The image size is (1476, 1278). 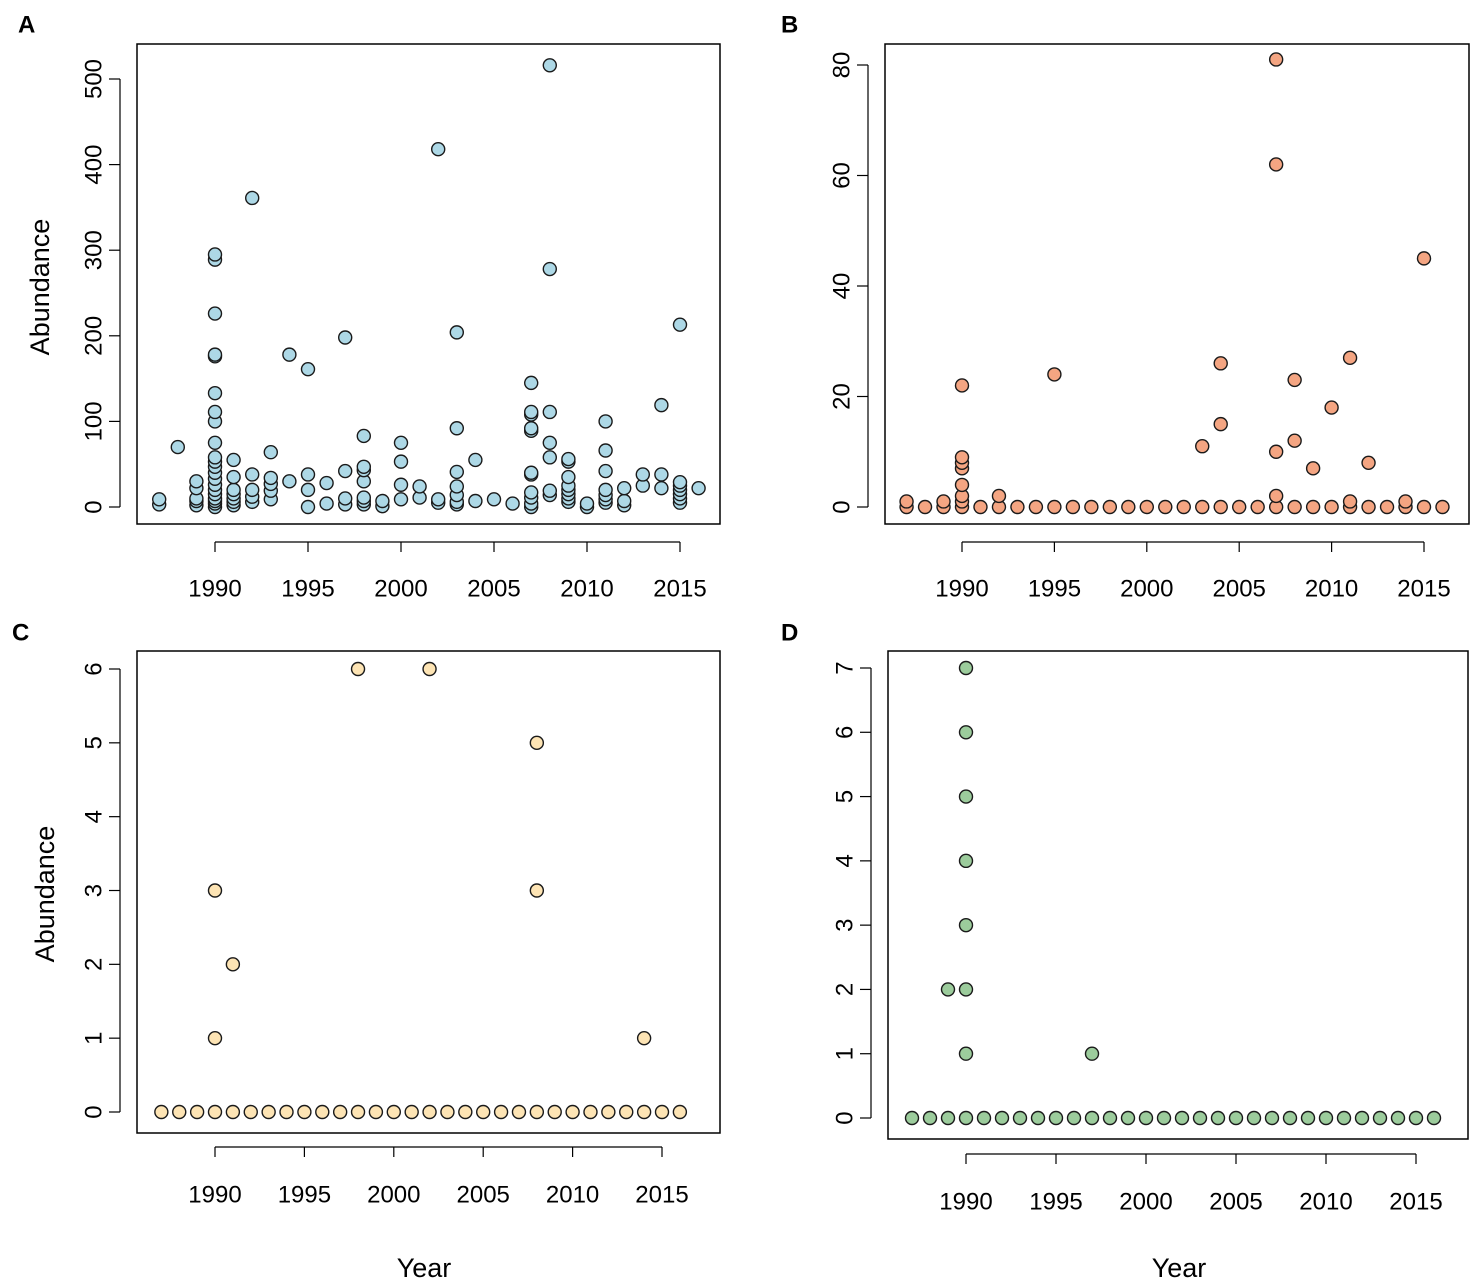 I want to click on y-tick-label: 40, so click(x=841, y=286).